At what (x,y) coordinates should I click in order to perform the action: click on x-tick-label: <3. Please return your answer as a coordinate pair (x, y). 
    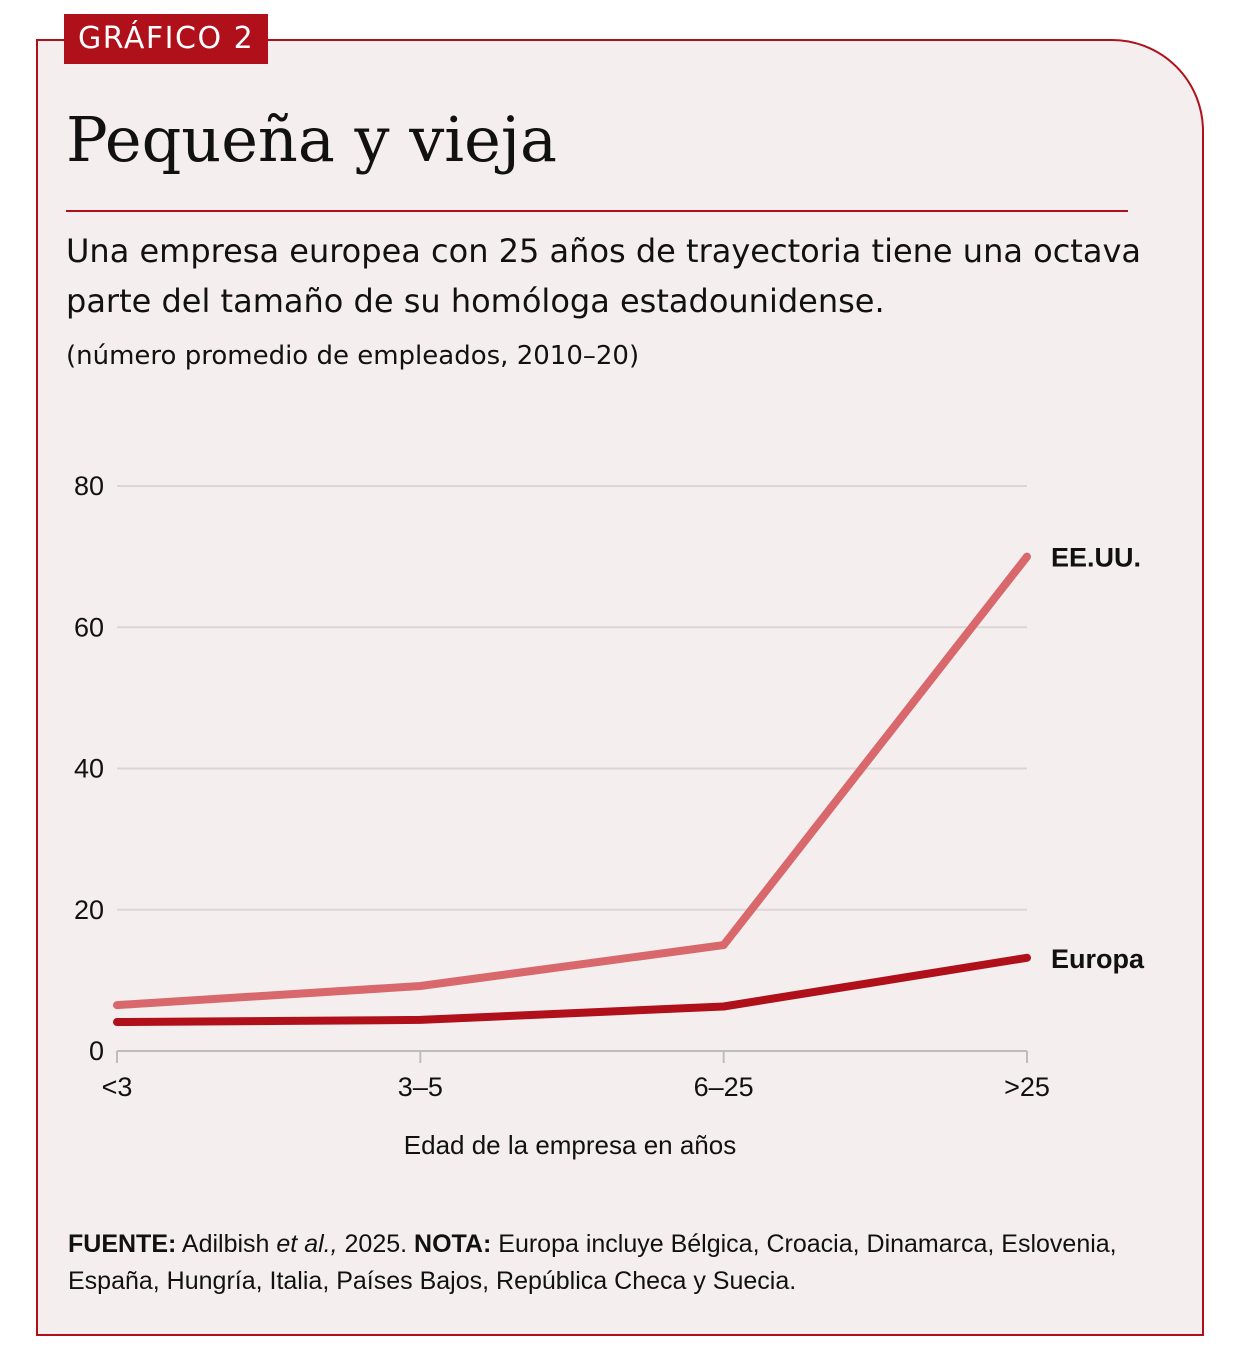
    Looking at the image, I should click on (117, 1087).